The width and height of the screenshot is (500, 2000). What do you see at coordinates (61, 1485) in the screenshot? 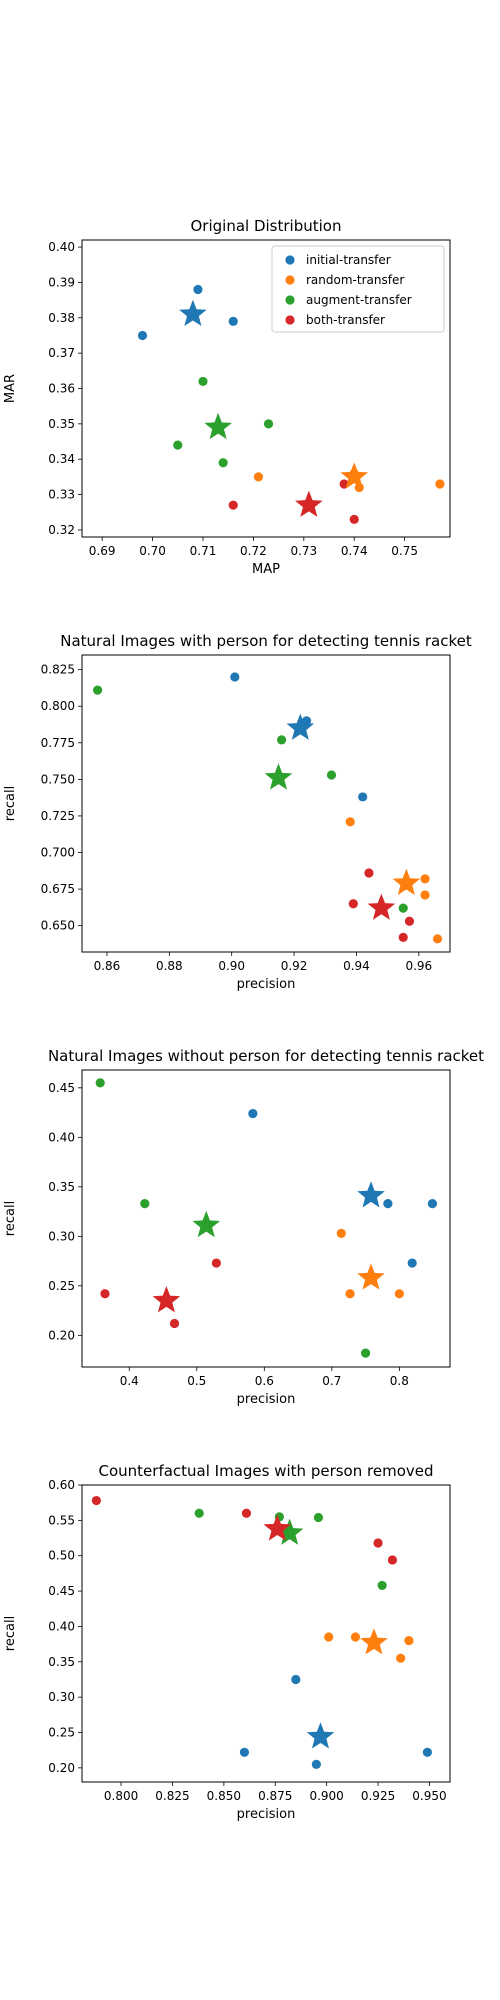
I see `y-tick-label: 0.60` at bounding box center [61, 1485].